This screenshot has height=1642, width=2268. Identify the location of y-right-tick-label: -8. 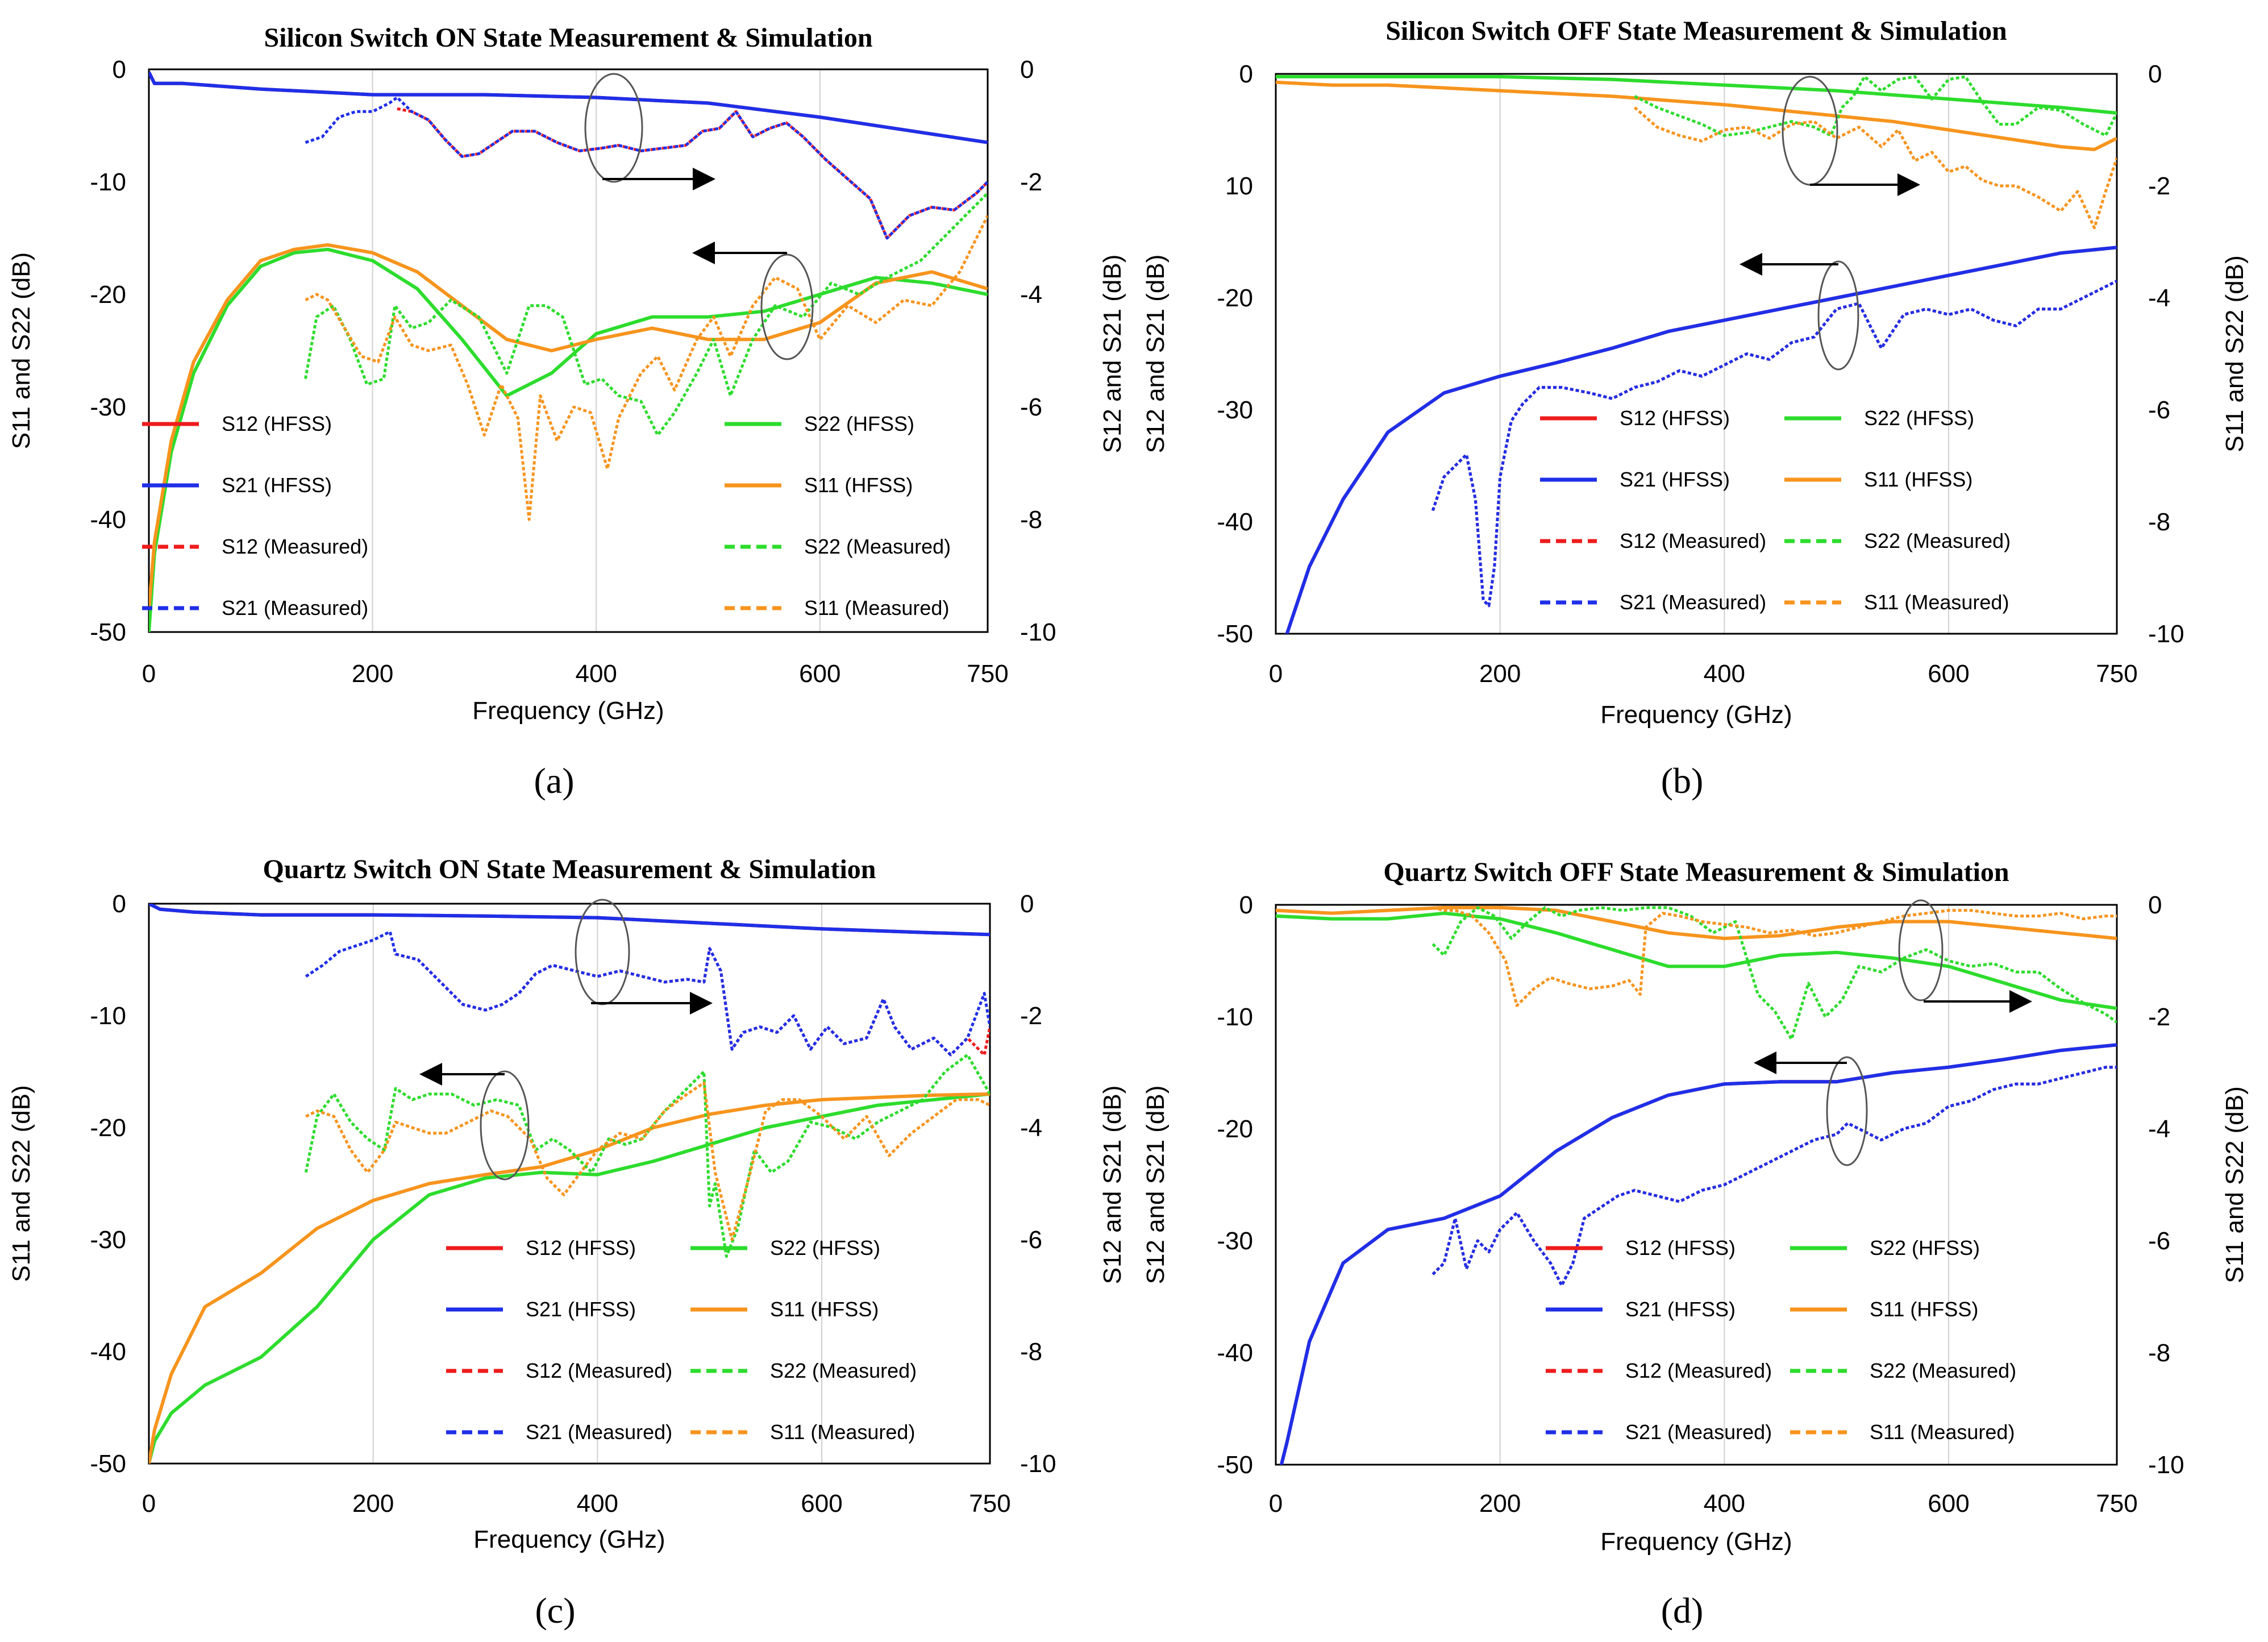
(1031, 520).